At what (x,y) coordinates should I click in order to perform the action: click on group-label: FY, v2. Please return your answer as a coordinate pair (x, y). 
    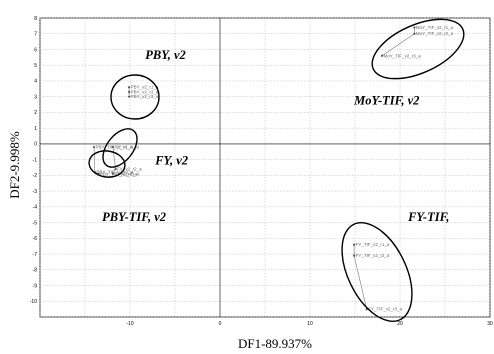
    Looking at the image, I should click on (171, 160).